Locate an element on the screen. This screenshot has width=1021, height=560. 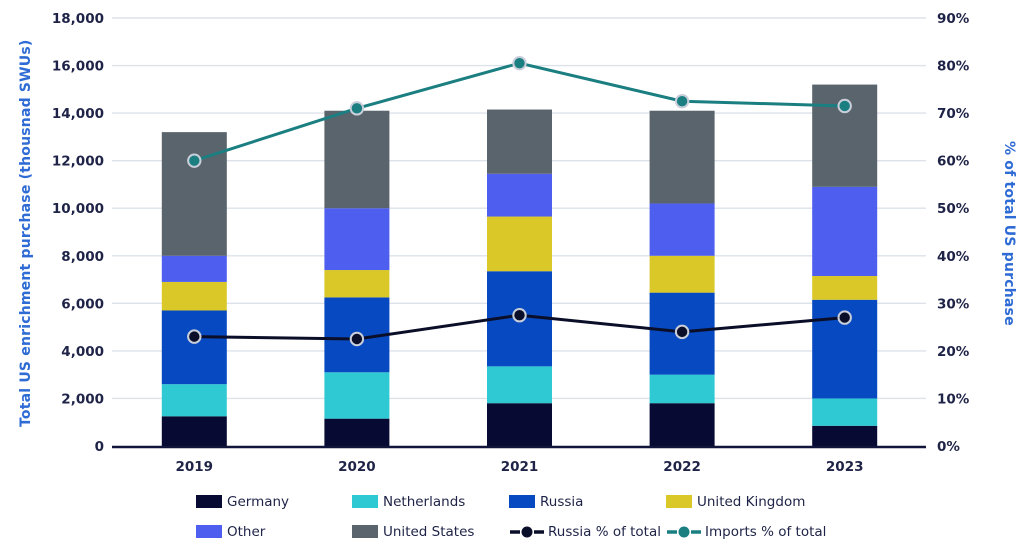
bar-segment-russia-2019 is located at coordinates (194, 347).